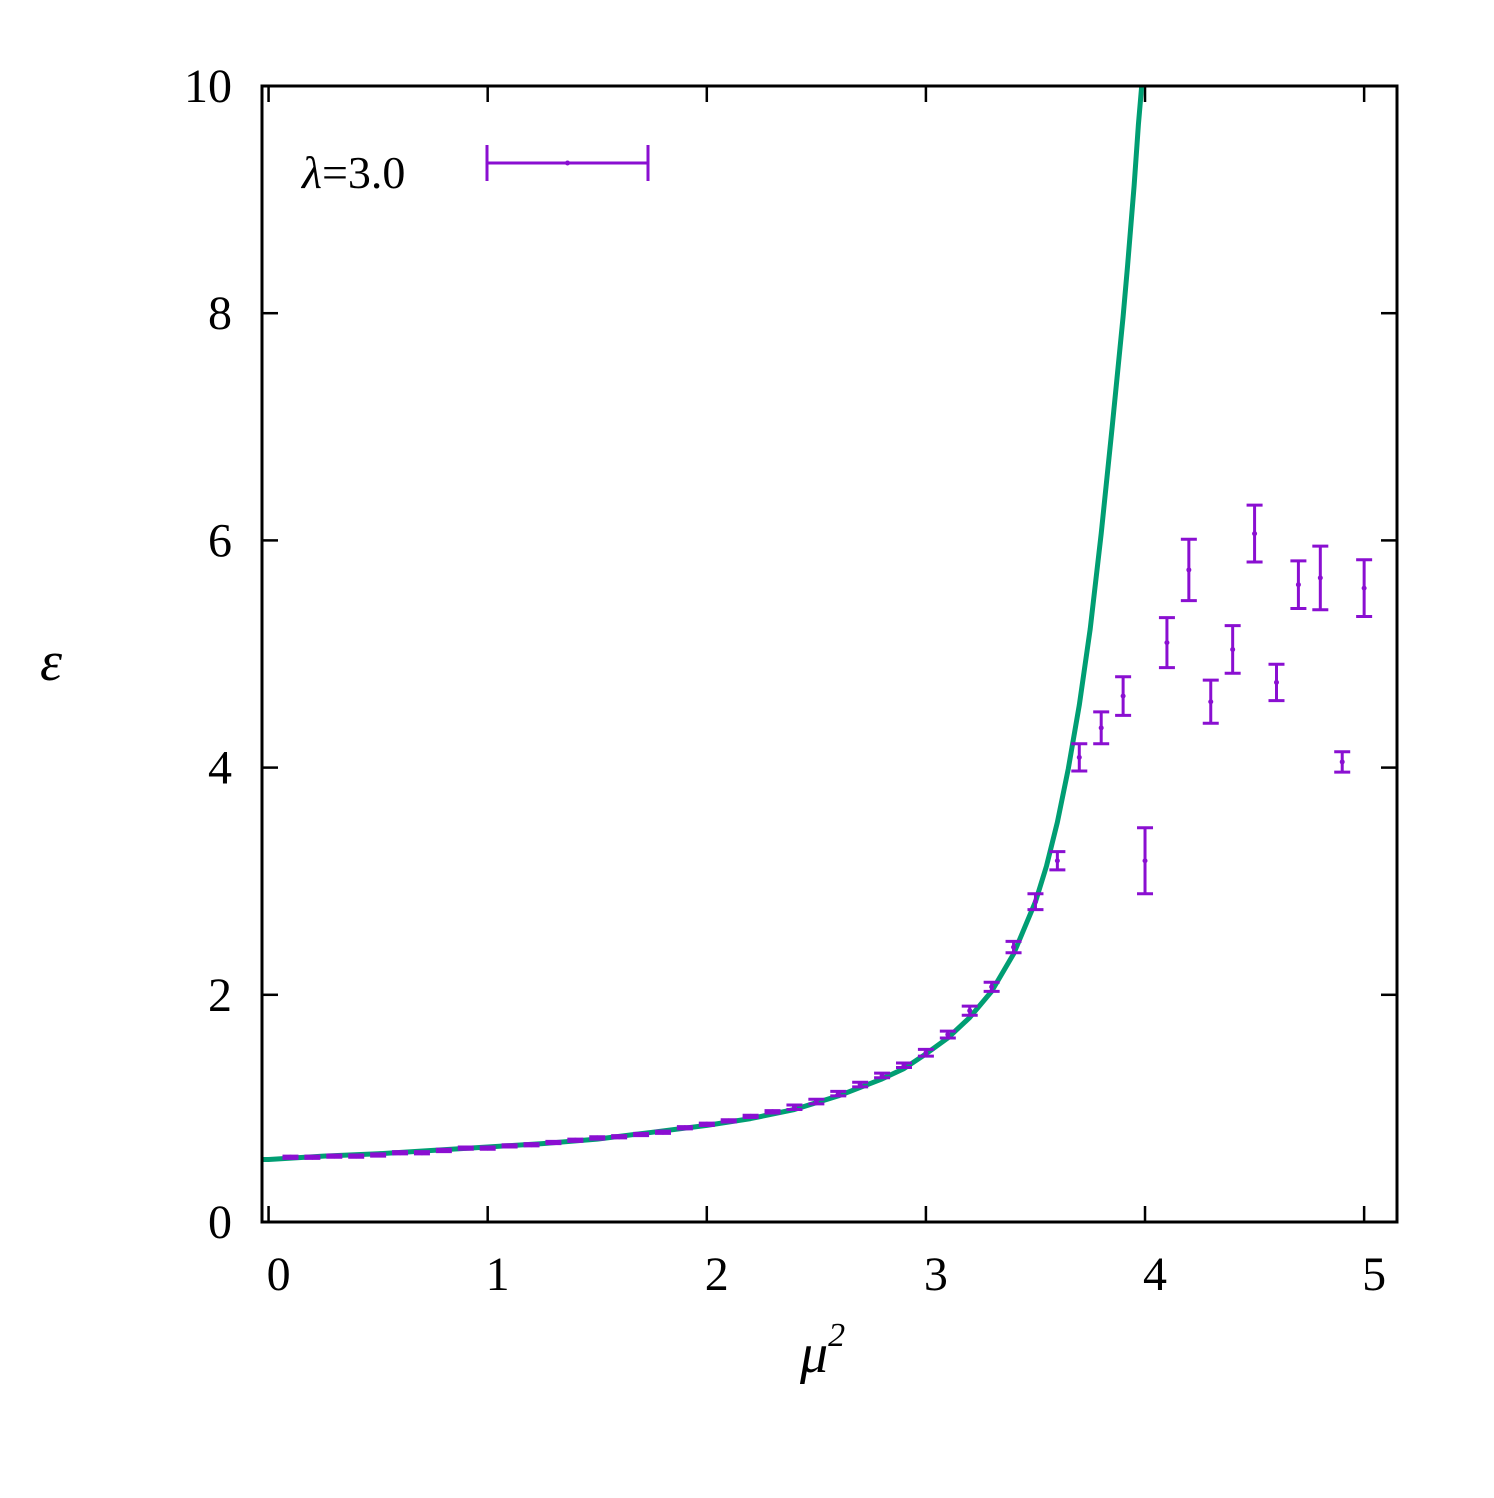 The image size is (1494, 1498). Describe the element at coordinates (936, 1274) in the screenshot. I see `x-tick-label: 3` at that location.